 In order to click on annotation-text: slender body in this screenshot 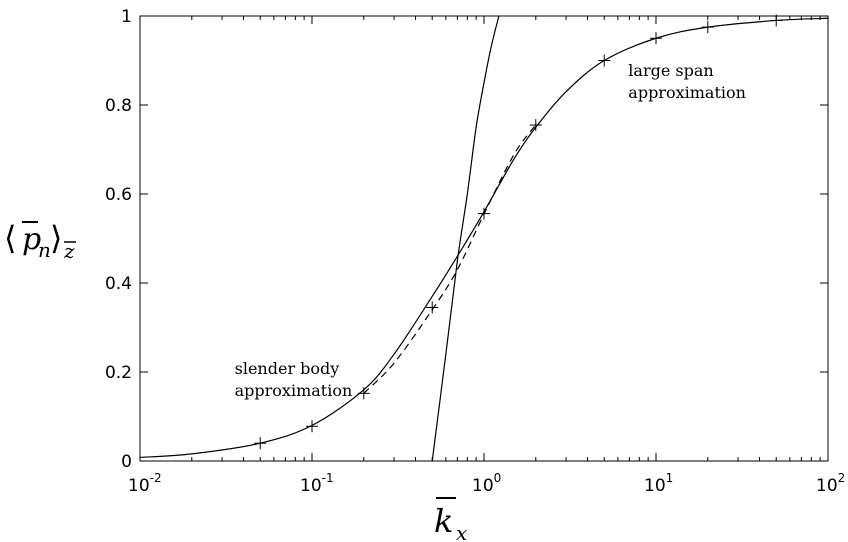, I will do `click(287, 368)`.